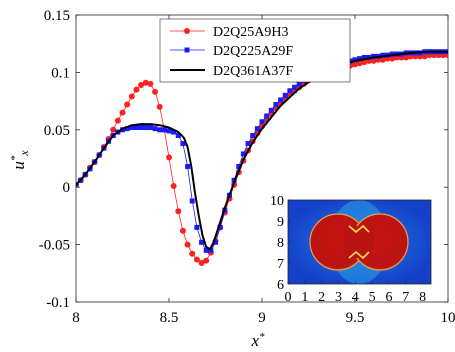 The image size is (455, 352). I want to click on x-tick-label: 9.5, so click(355, 318).